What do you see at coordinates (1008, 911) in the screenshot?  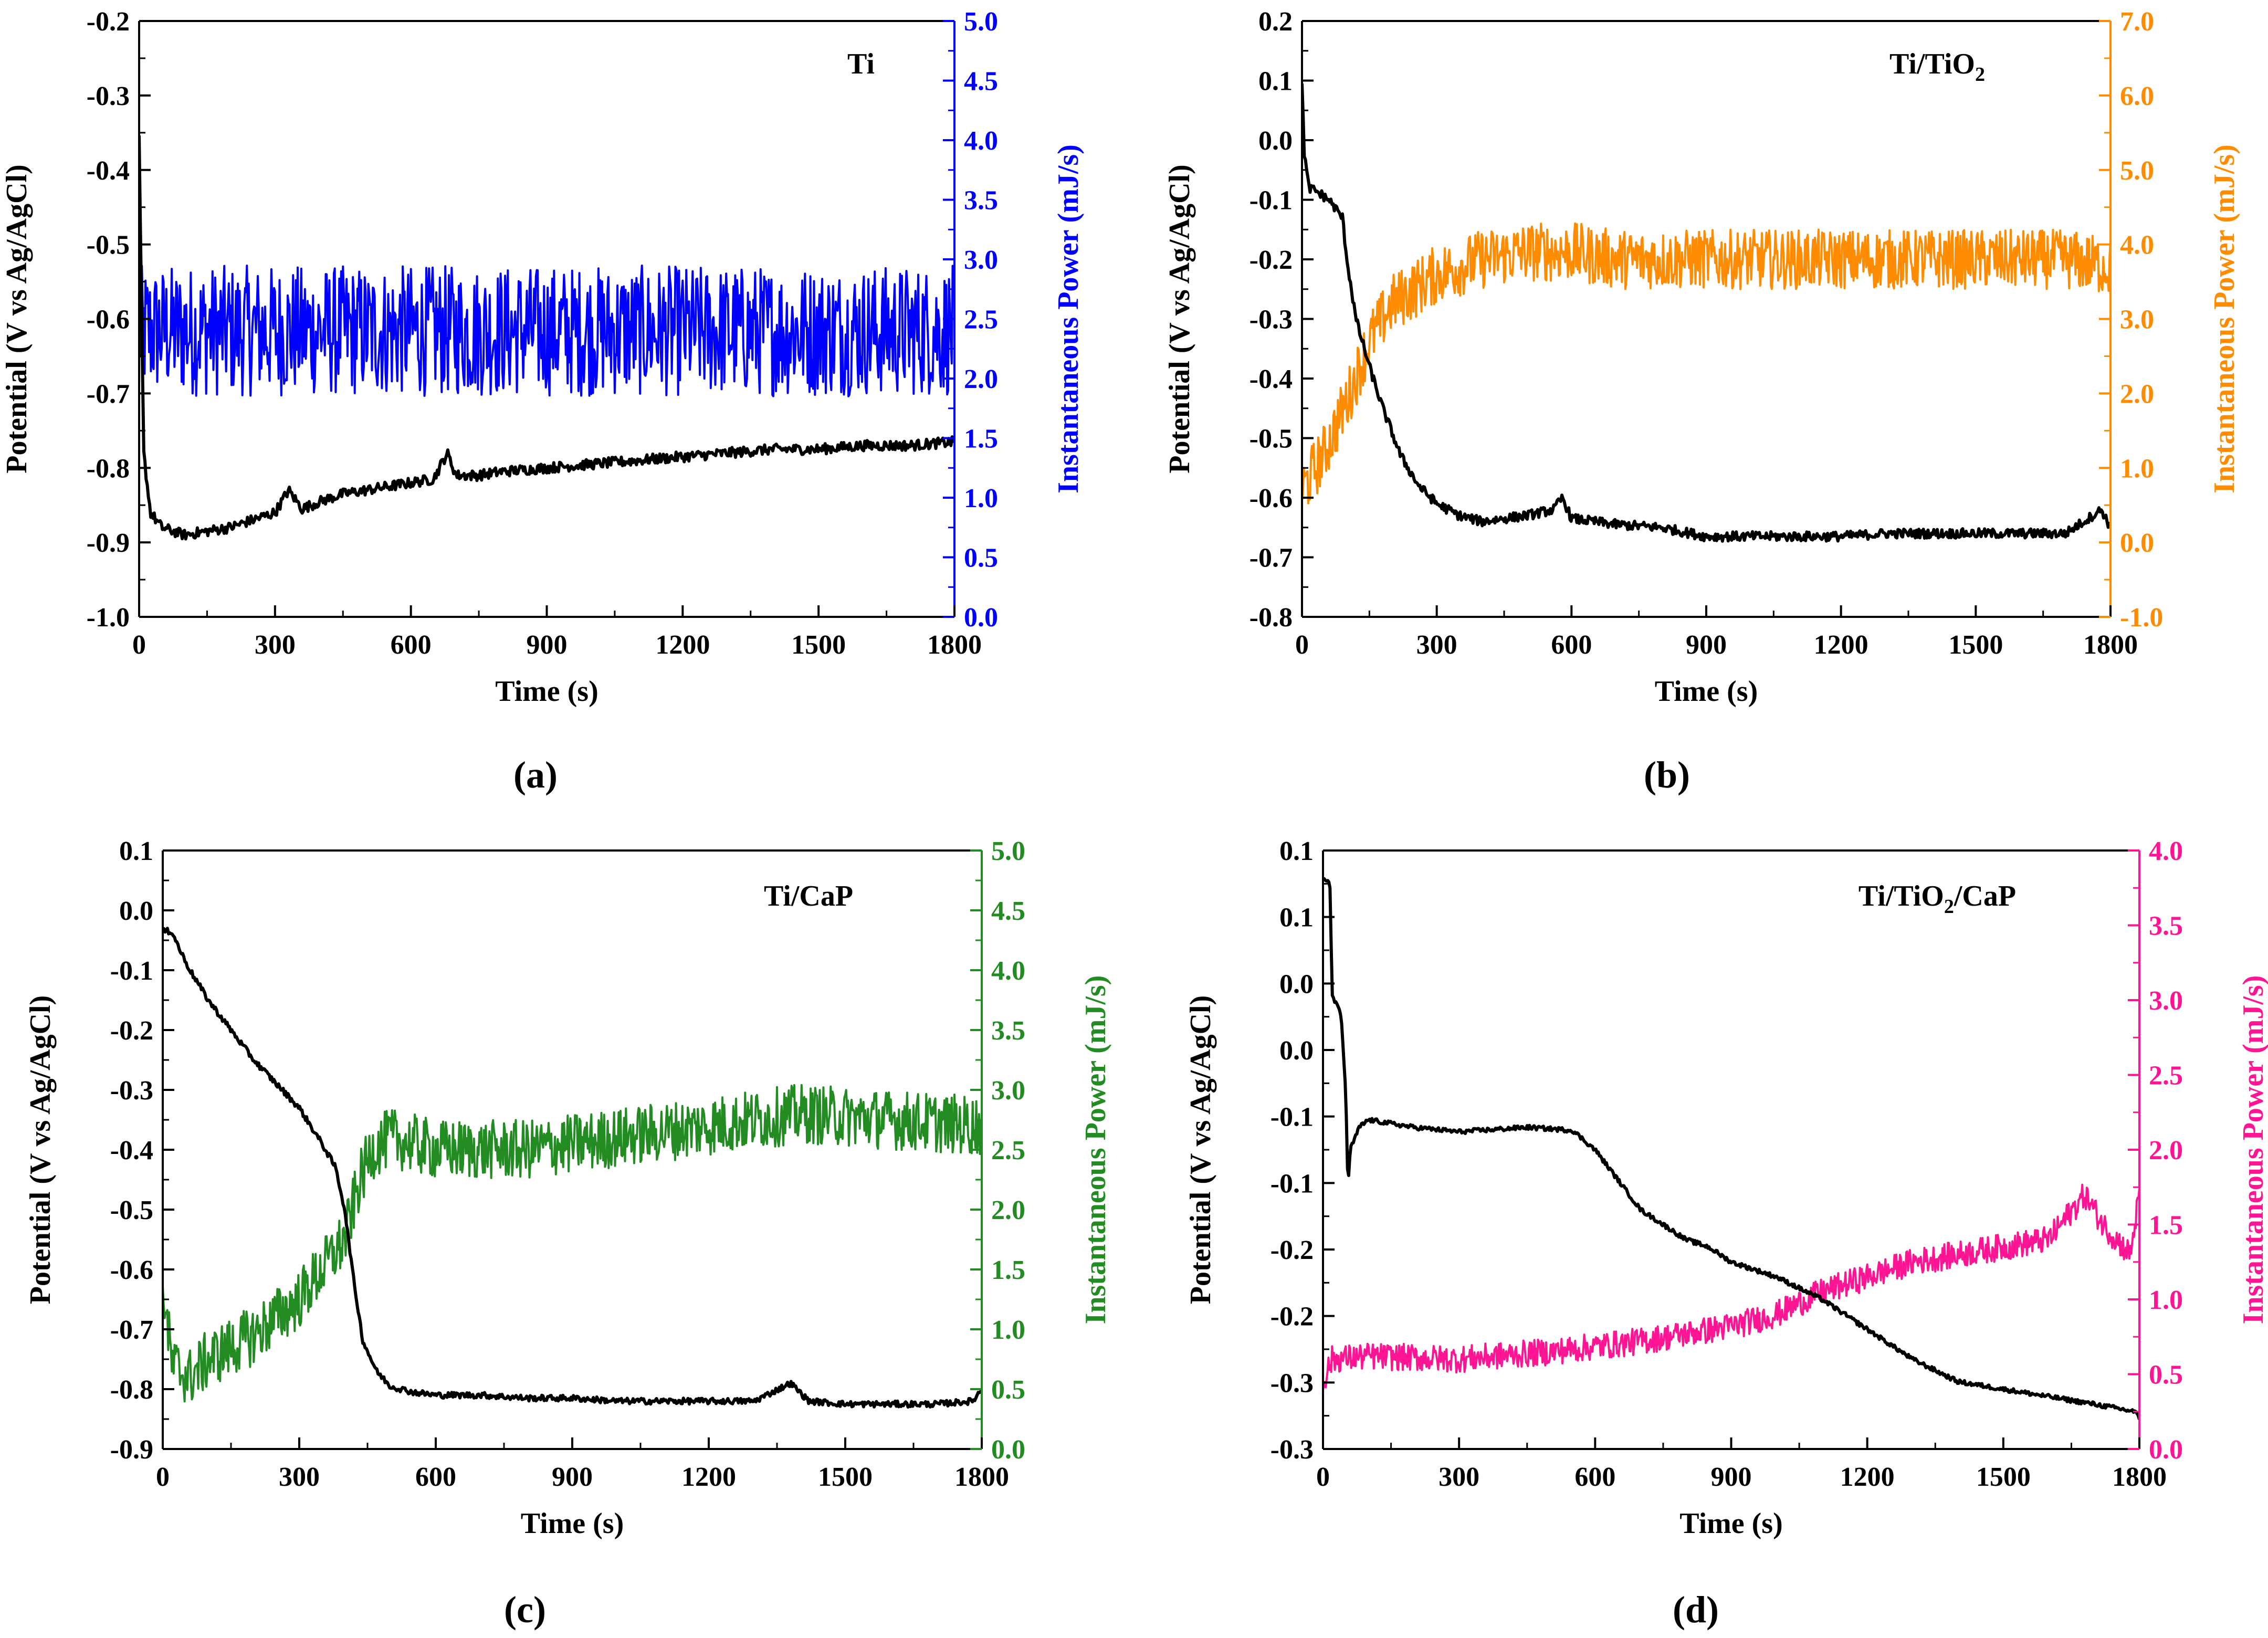 I see `y-right-tick-label: 4.5` at bounding box center [1008, 911].